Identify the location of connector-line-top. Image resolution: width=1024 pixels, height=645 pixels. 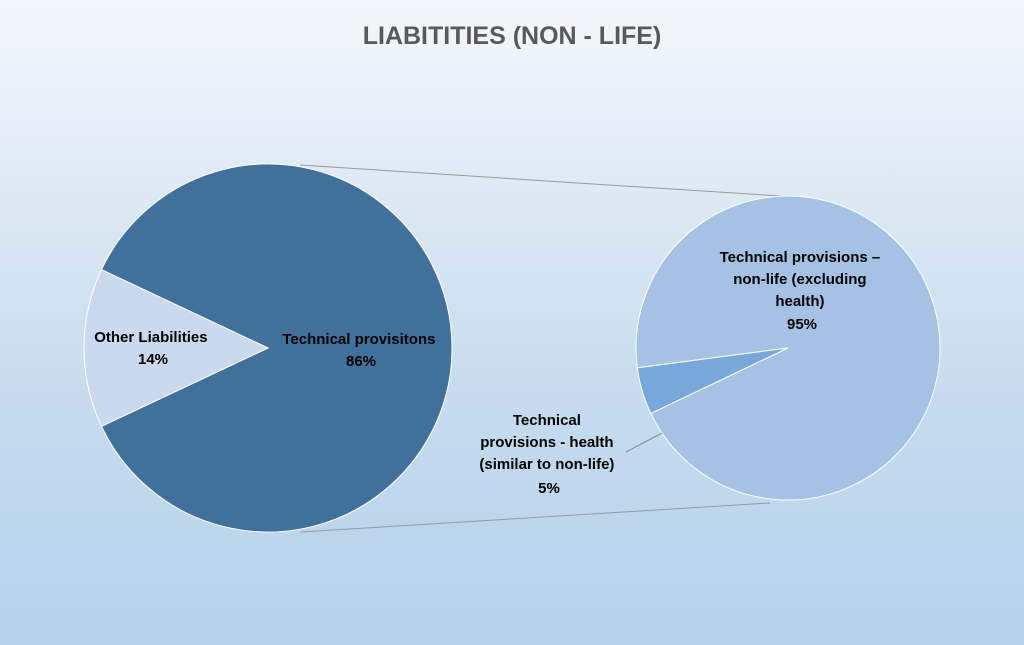
(547, 181).